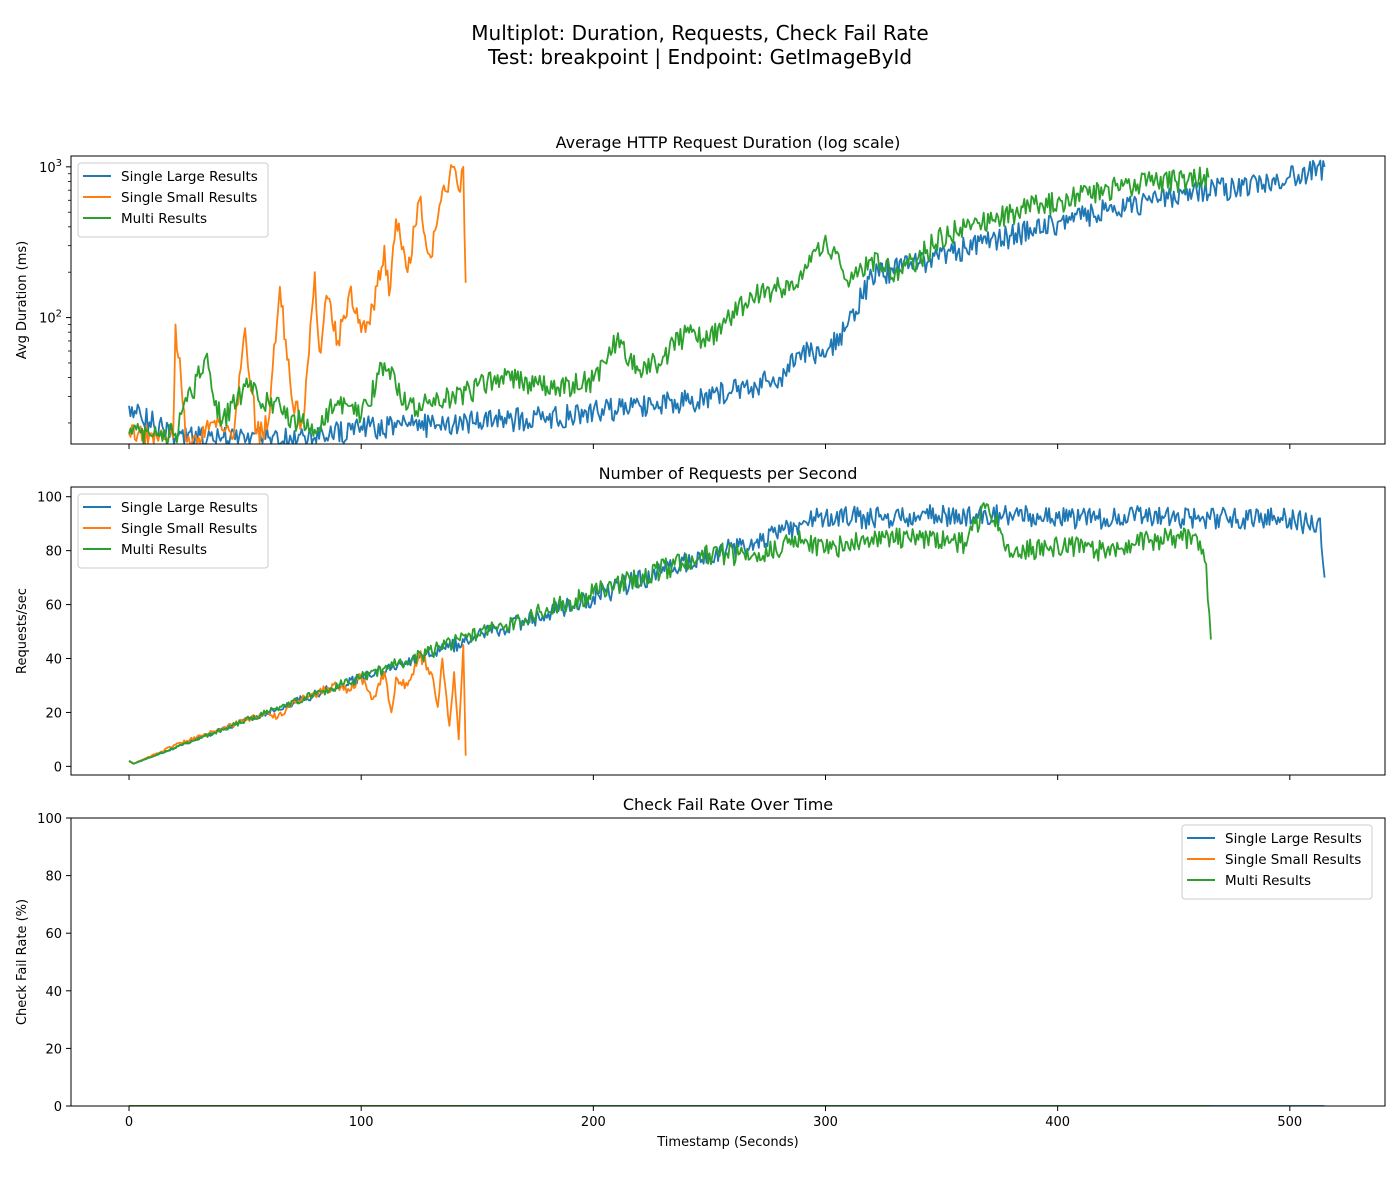 Image resolution: width=1400 pixels, height=1200 pixels. What do you see at coordinates (189, 529) in the screenshot?
I see `requests-legend-label-1: Single Small Results` at bounding box center [189, 529].